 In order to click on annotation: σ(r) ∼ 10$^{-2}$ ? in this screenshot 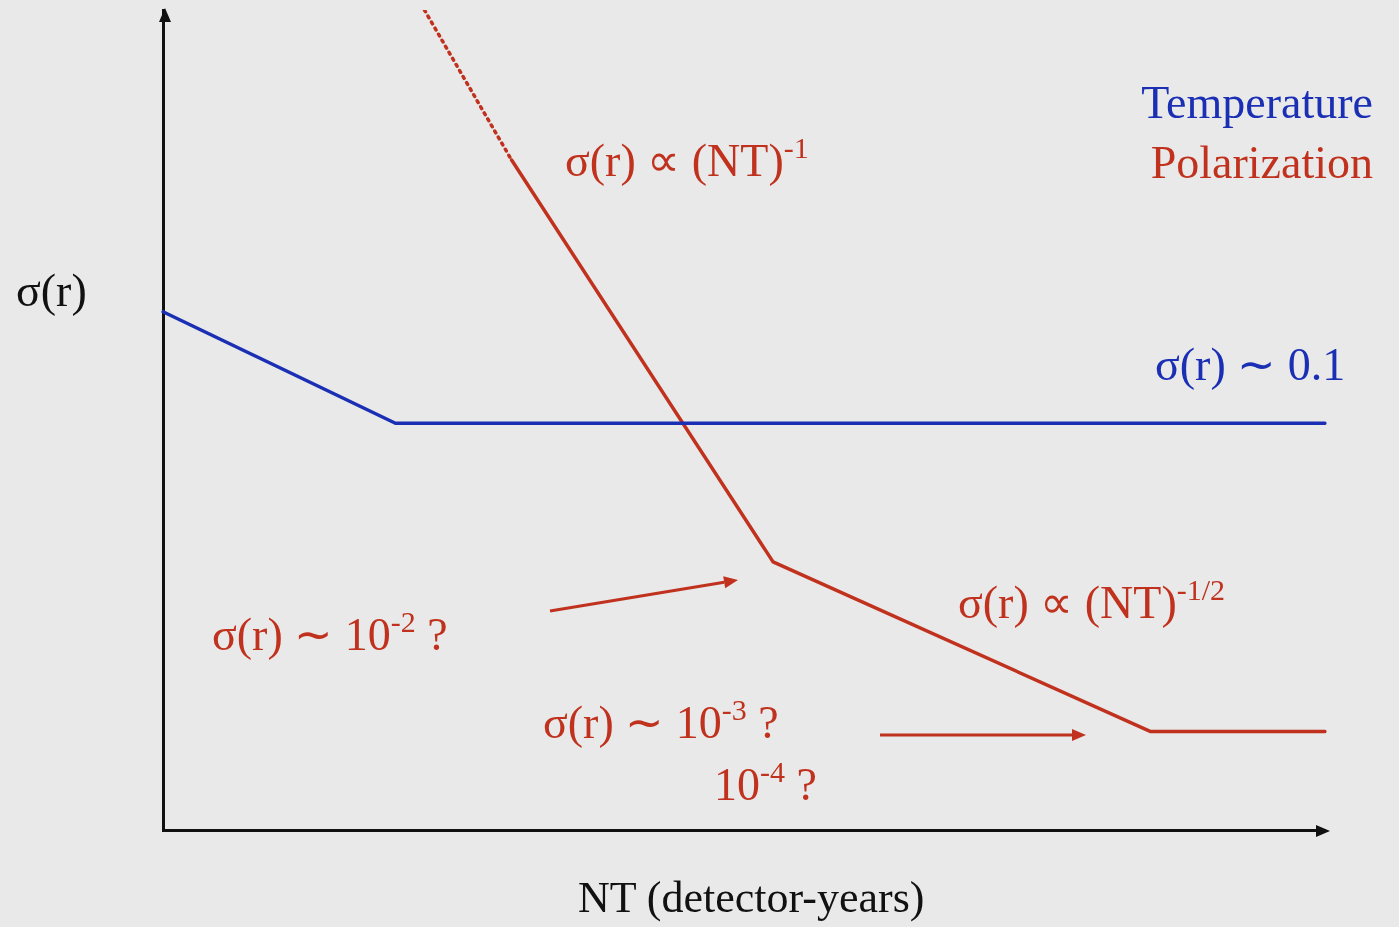, I will do `click(330, 632)`.